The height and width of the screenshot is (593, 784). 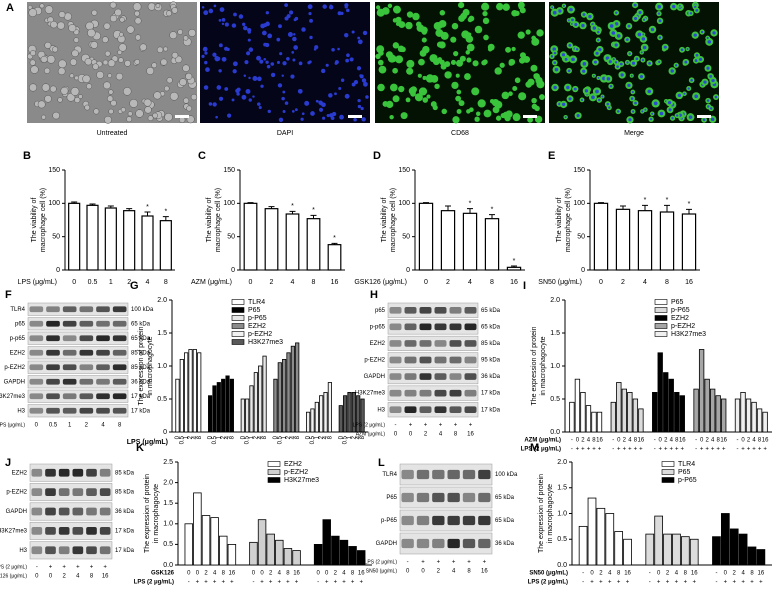 I want to click on y-axis-label-line: in macrophagocyte, so click(x=150, y=365).